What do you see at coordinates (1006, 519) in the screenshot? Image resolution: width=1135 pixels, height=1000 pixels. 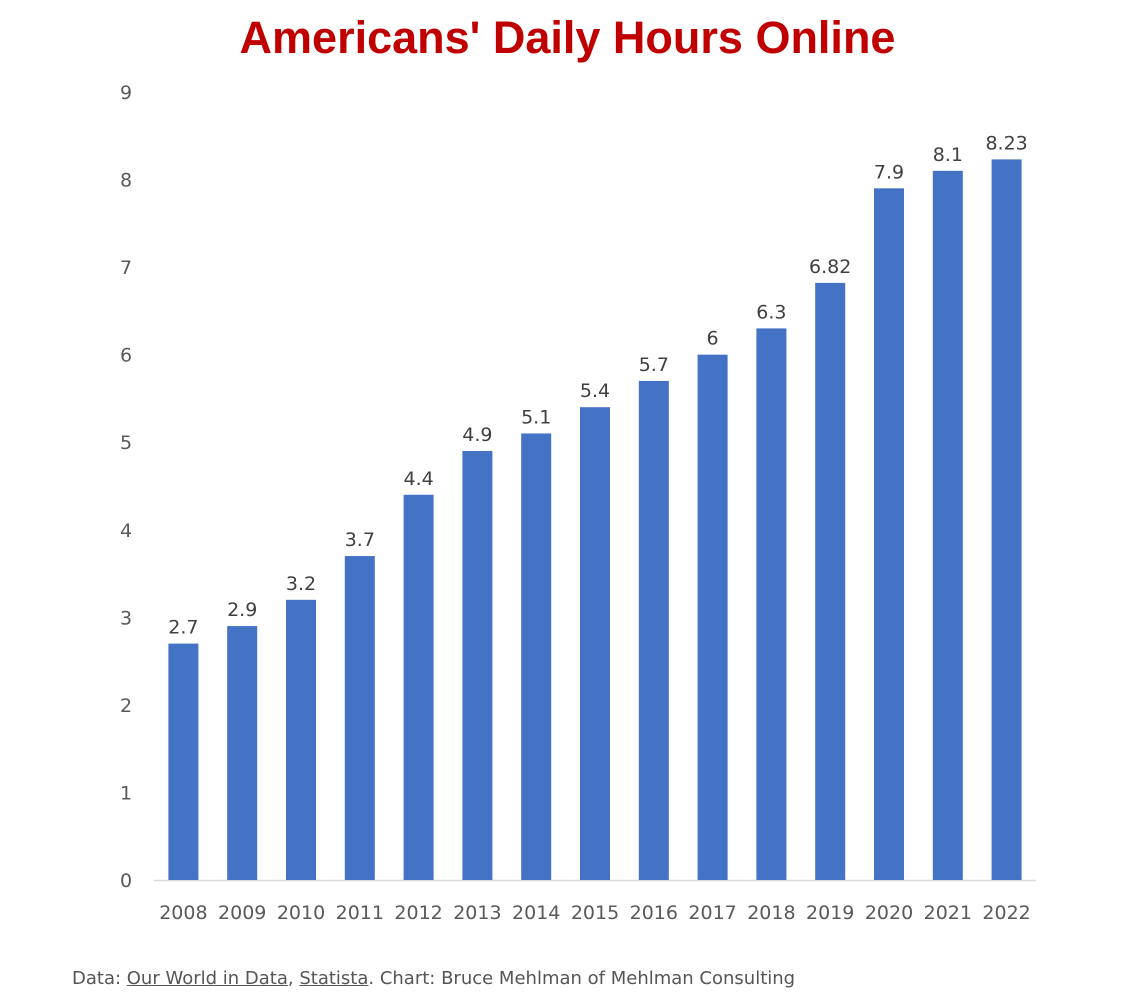 I see `bar-2022` at bounding box center [1006, 519].